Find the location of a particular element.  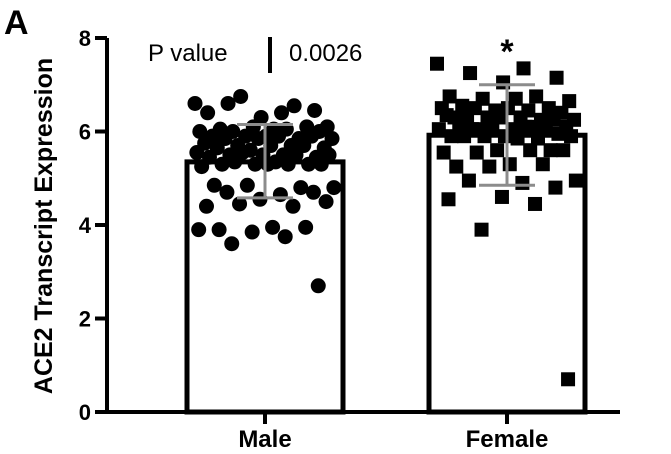

y-tick-label: 6 is located at coordinates (85, 132).